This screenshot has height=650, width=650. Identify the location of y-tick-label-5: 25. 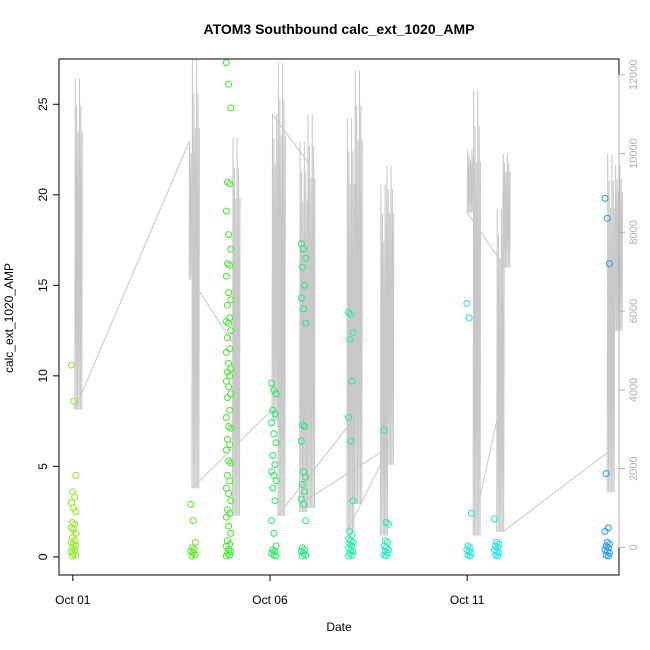
(43, 104).